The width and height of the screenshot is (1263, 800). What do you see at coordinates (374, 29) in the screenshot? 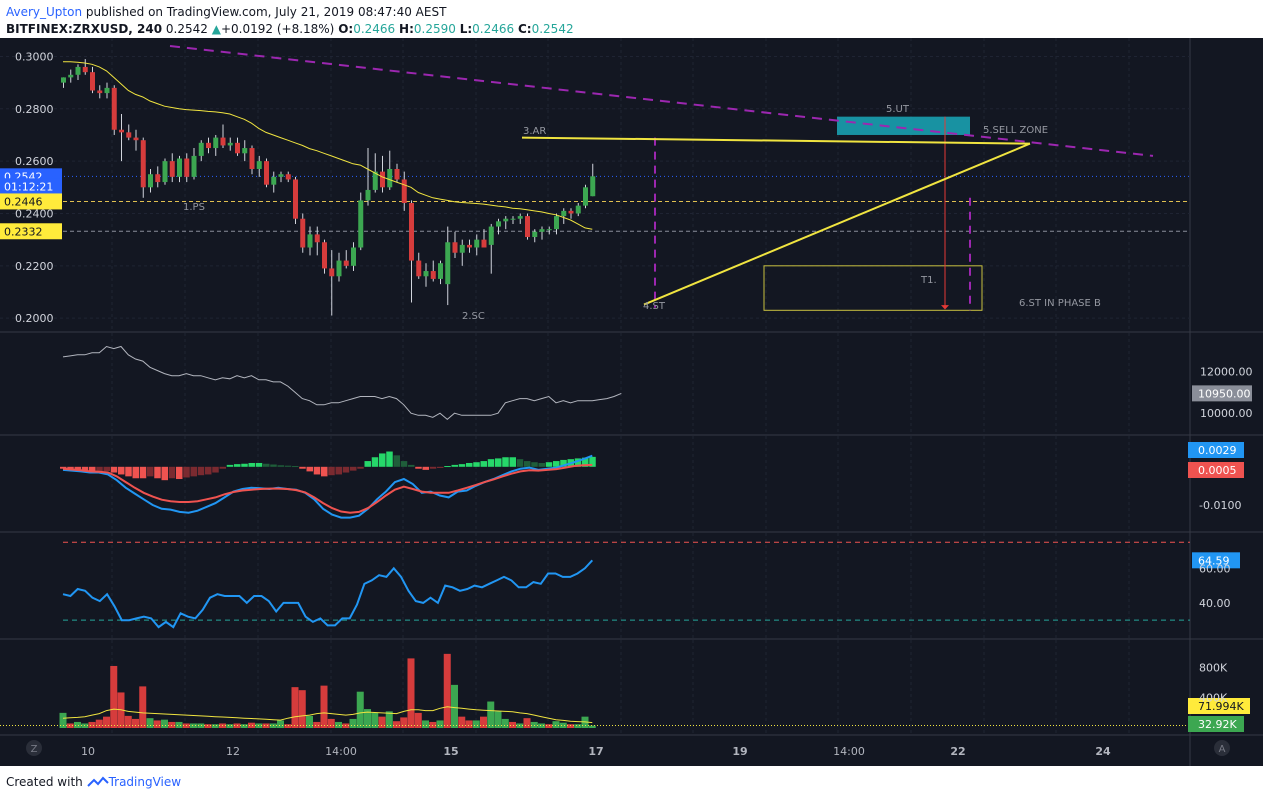
I see `open-value: 0.2466` at bounding box center [374, 29].